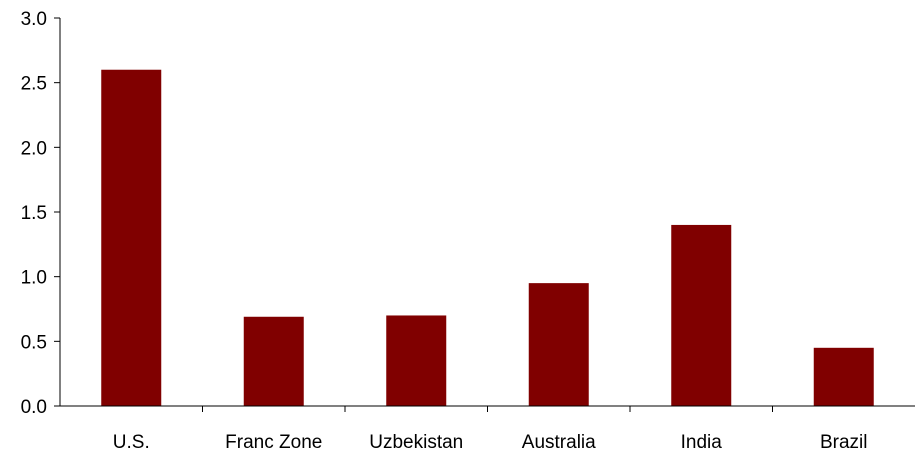  I want to click on y-tick-label: 0.5, so click(34, 342).